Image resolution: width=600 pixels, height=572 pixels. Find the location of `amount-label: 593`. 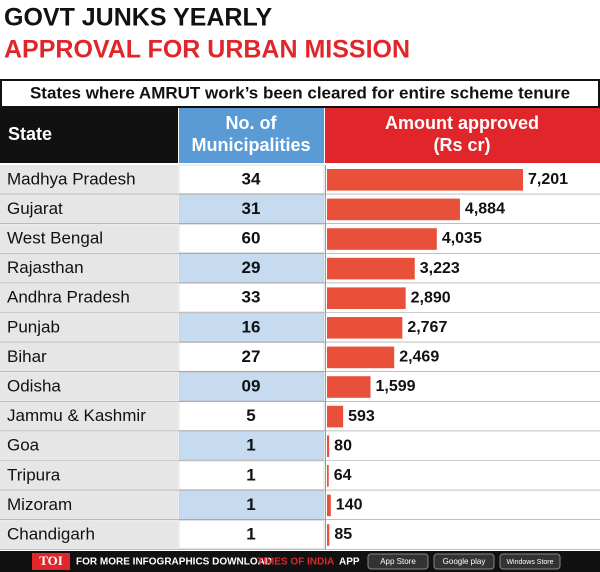

amount-label: 593 is located at coordinates (361, 416).